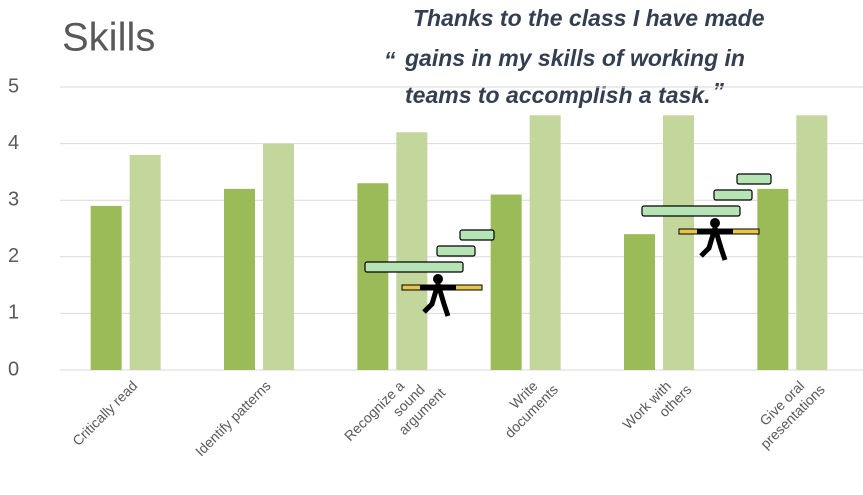  I want to click on clipart, so click(568, 245).